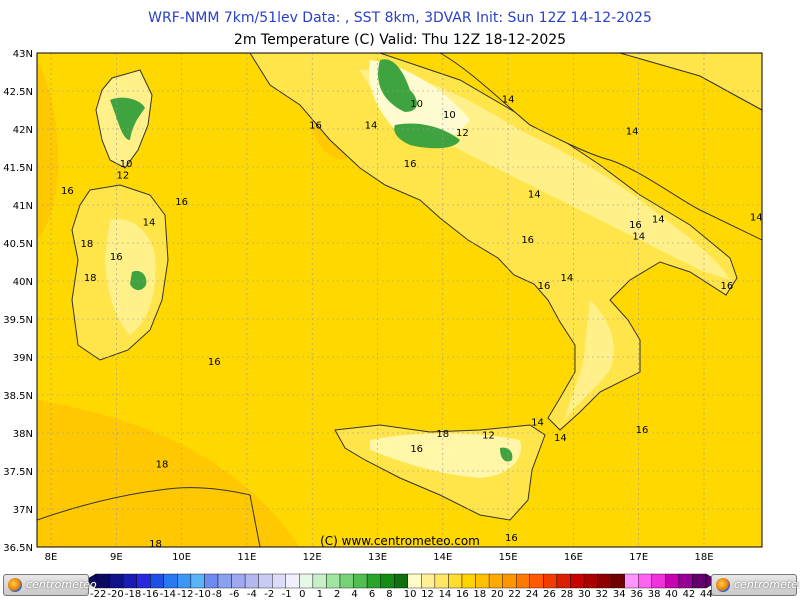  Describe the element at coordinates (703, 557) in the screenshot. I see `lon-label: 18E` at that location.